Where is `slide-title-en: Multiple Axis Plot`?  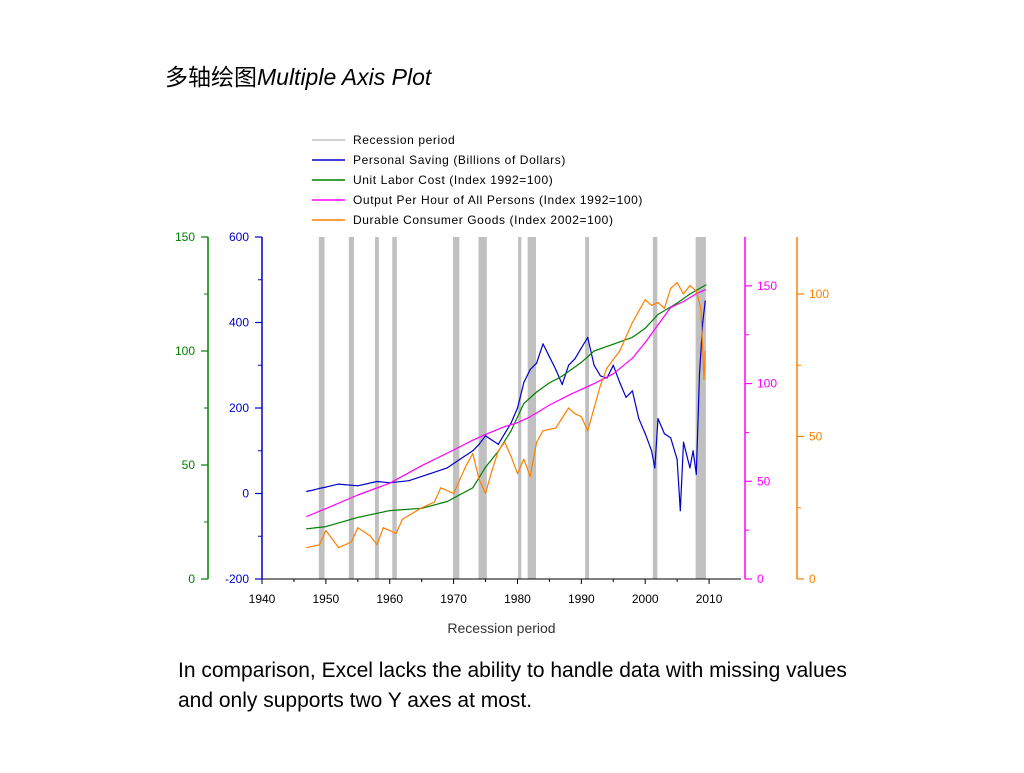 slide-title-en: Multiple Axis Plot is located at coordinates (344, 77).